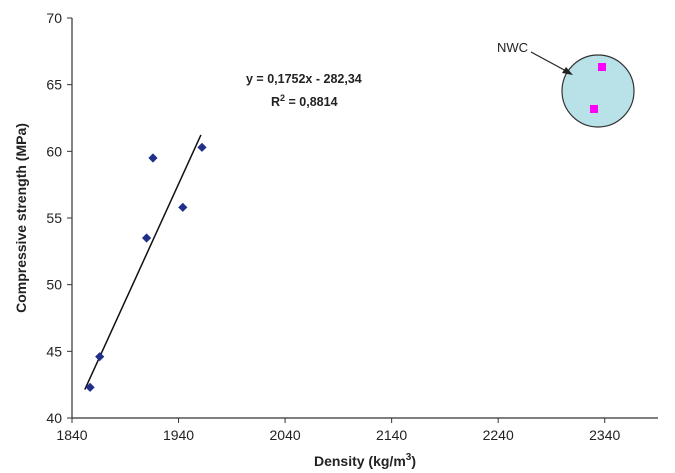 The image size is (675, 473). What do you see at coordinates (71, 435) in the screenshot?
I see `x-tick-label: 1840` at bounding box center [71, 435].